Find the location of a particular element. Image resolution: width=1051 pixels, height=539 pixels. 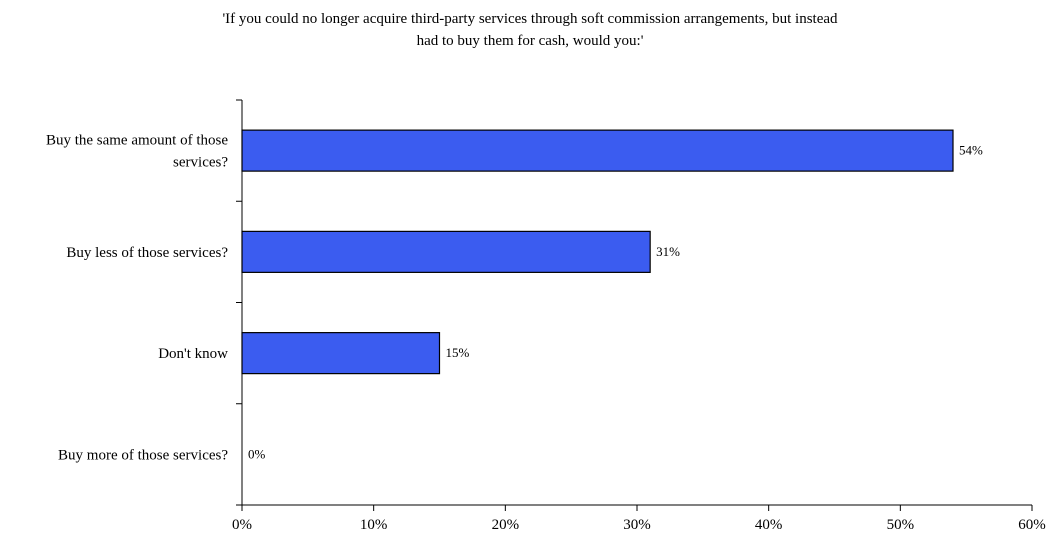

x-tick-label: 0% is located at coordinates (242, 525).